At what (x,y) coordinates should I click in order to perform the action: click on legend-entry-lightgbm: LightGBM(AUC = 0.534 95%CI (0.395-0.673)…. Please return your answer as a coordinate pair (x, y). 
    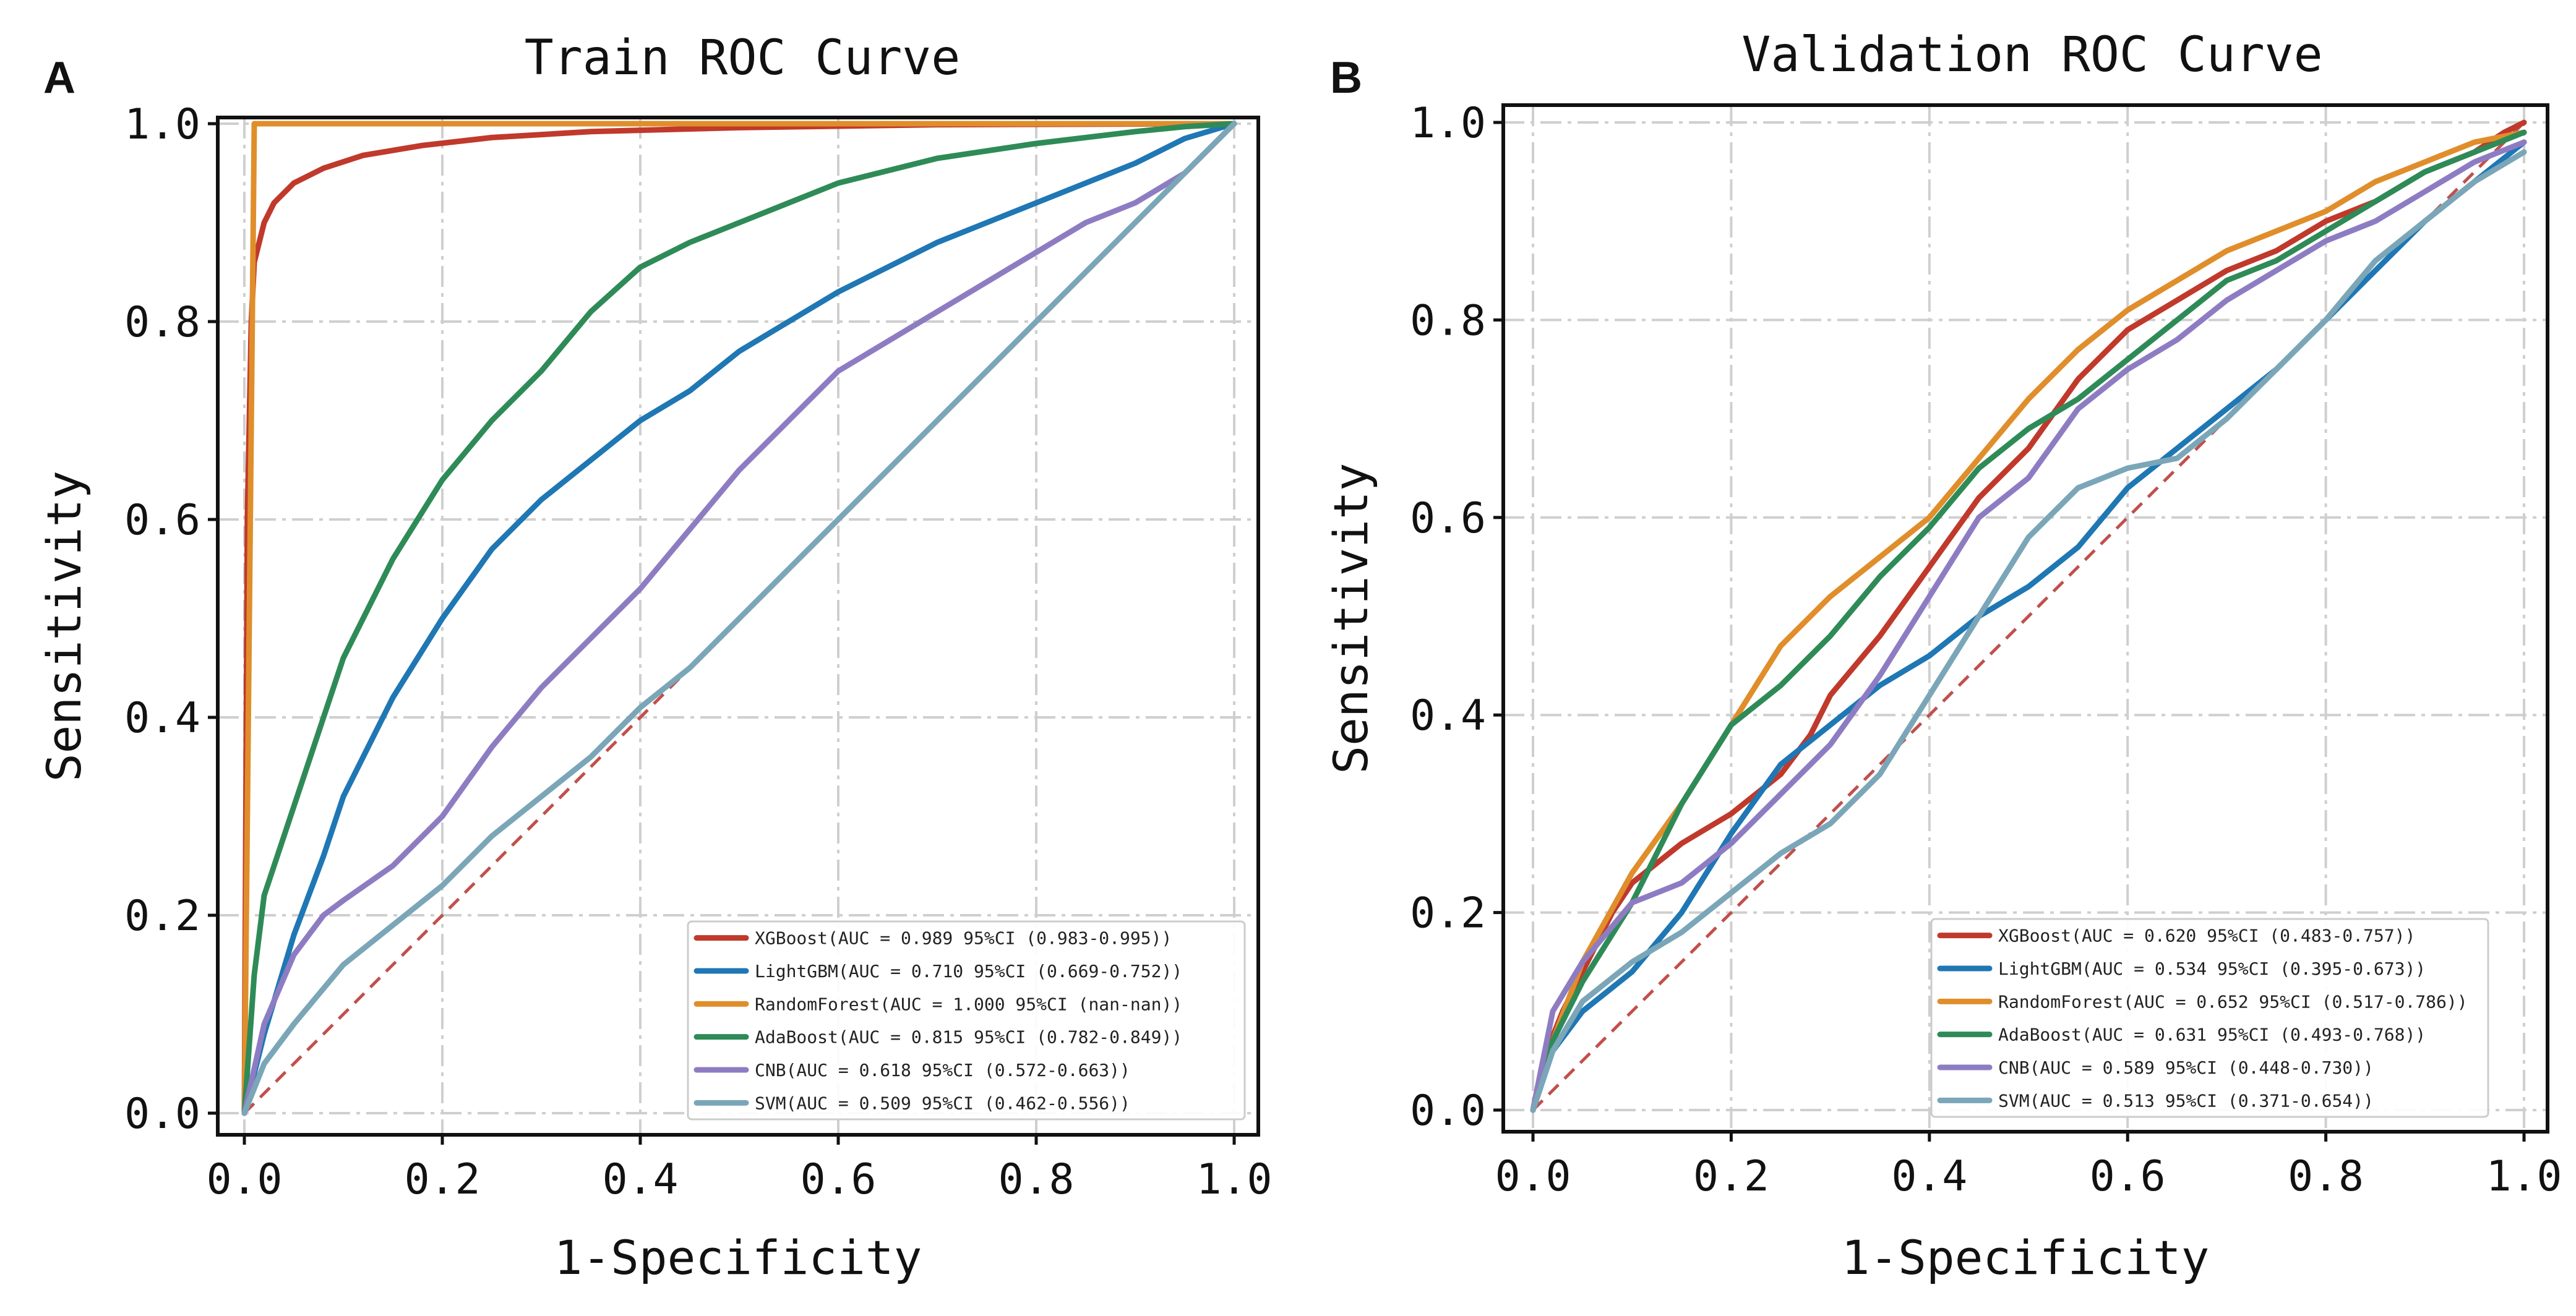
    Looking at the image, I should click on (2212, 969).